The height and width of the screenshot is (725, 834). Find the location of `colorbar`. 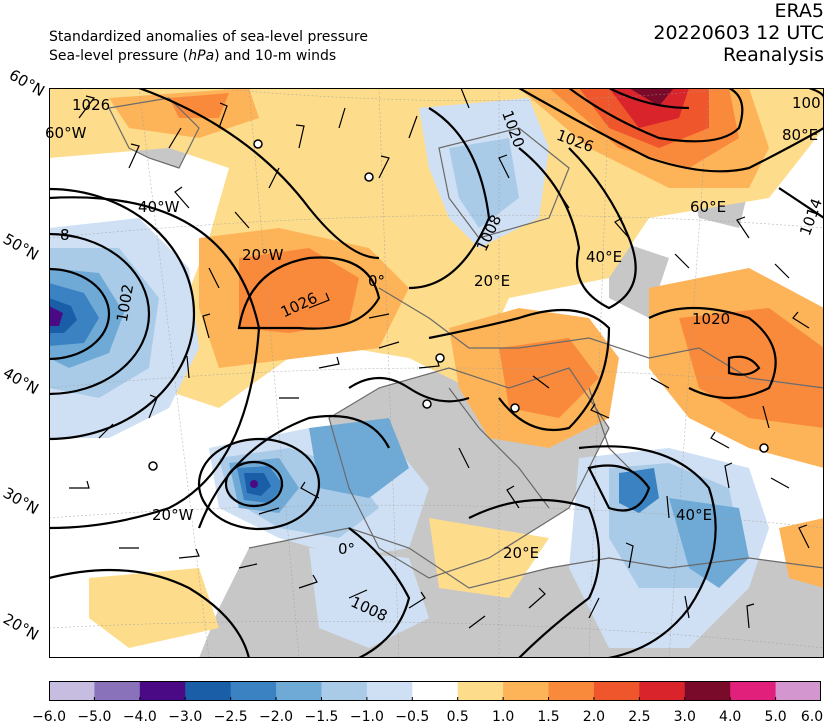

colorbar is located at coordinates (435, 691).